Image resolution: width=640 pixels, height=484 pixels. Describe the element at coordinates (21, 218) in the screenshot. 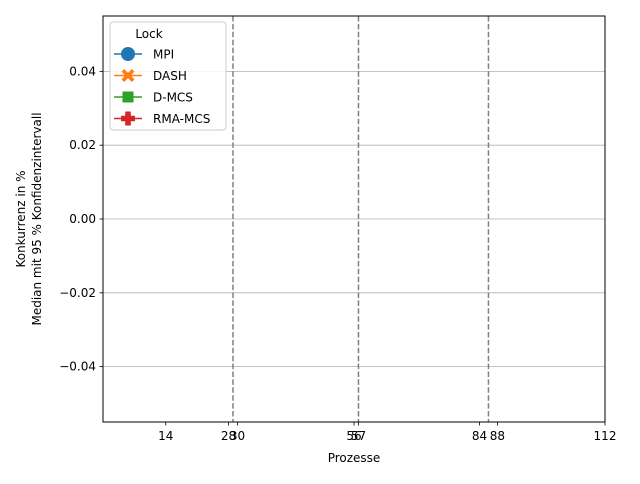

I see `y-axis-label-line-1: Konkurrenz in %` at that location.